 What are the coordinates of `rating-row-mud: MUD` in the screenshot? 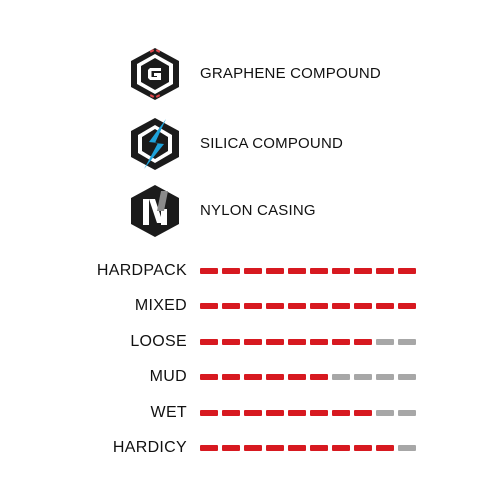 It's located at (250, 377).